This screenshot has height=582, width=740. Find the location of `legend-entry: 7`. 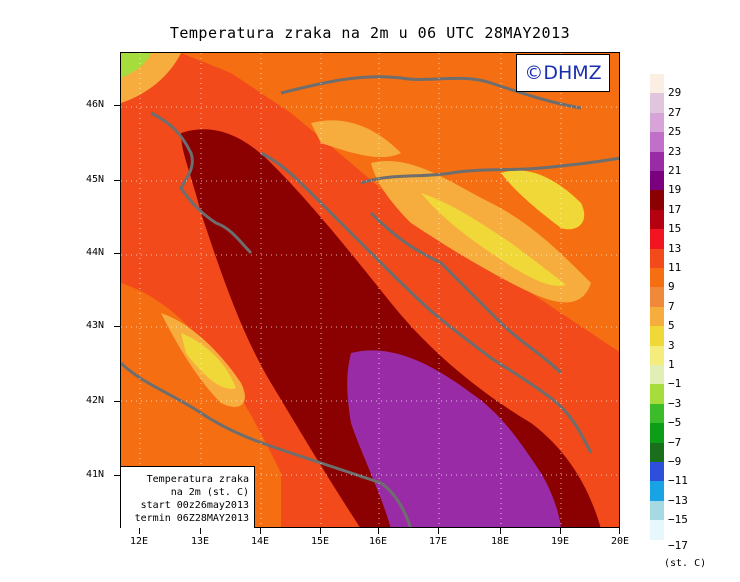

legend-entry: 7 is located at coordinates (680, 300).